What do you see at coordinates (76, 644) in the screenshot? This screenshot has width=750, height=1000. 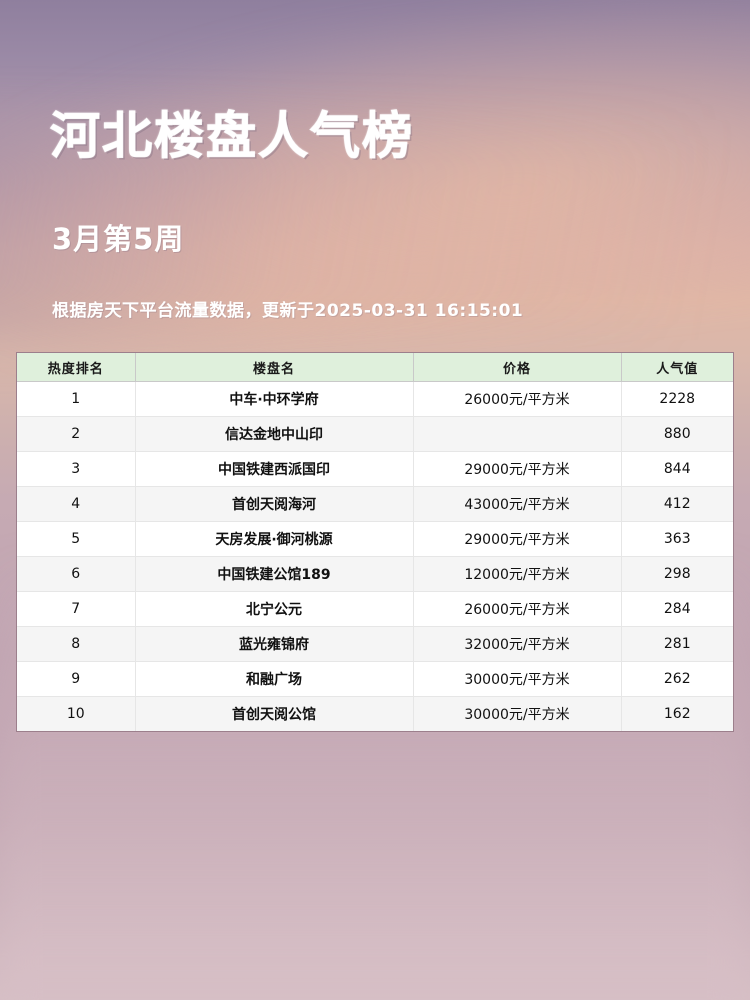 I see `cell-rank: 8` at bounding box center [76, 644].